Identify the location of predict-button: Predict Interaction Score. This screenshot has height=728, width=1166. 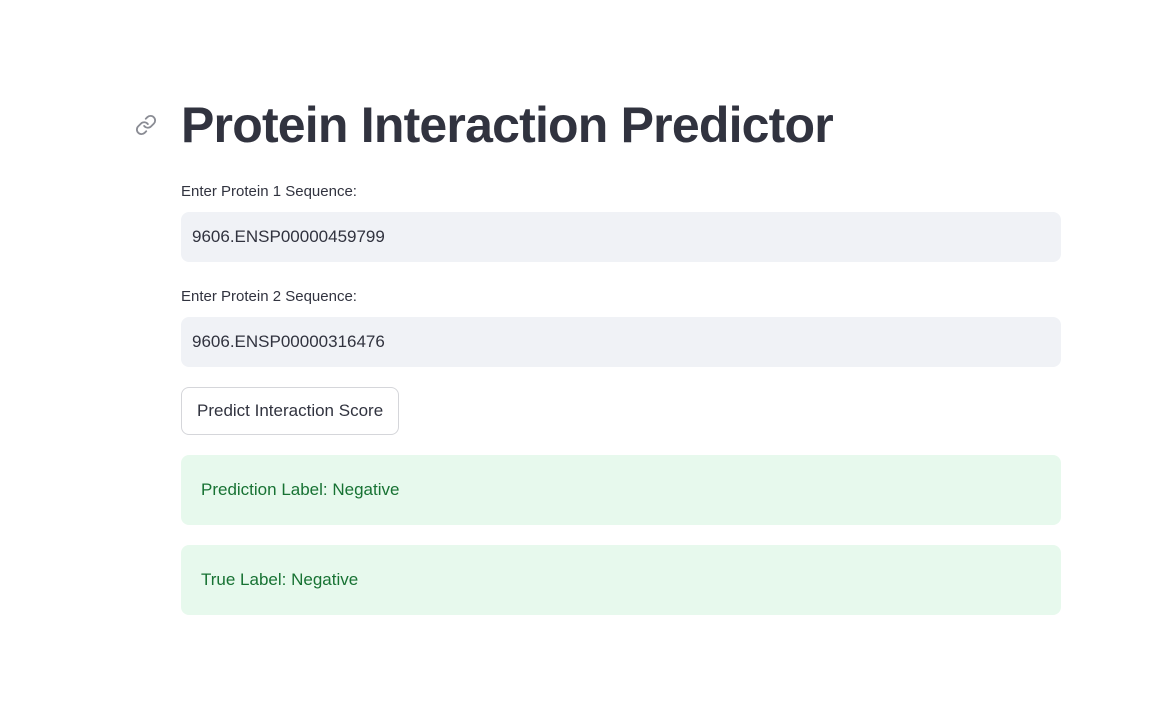
(290, 411).